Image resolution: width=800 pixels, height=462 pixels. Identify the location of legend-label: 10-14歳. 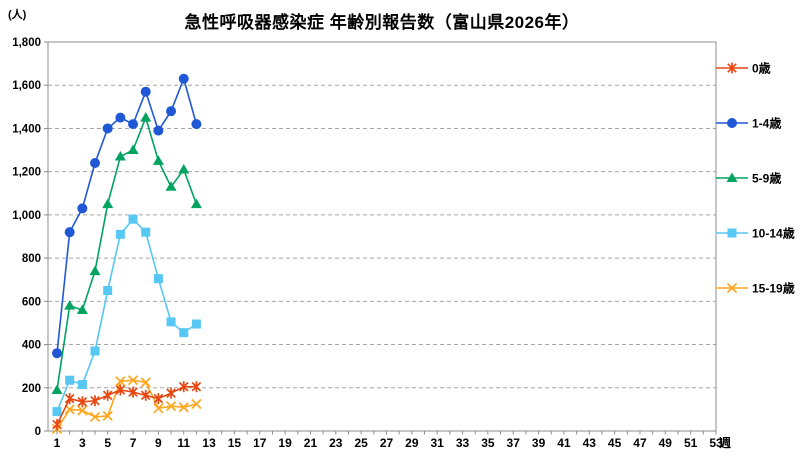
(773, 233).